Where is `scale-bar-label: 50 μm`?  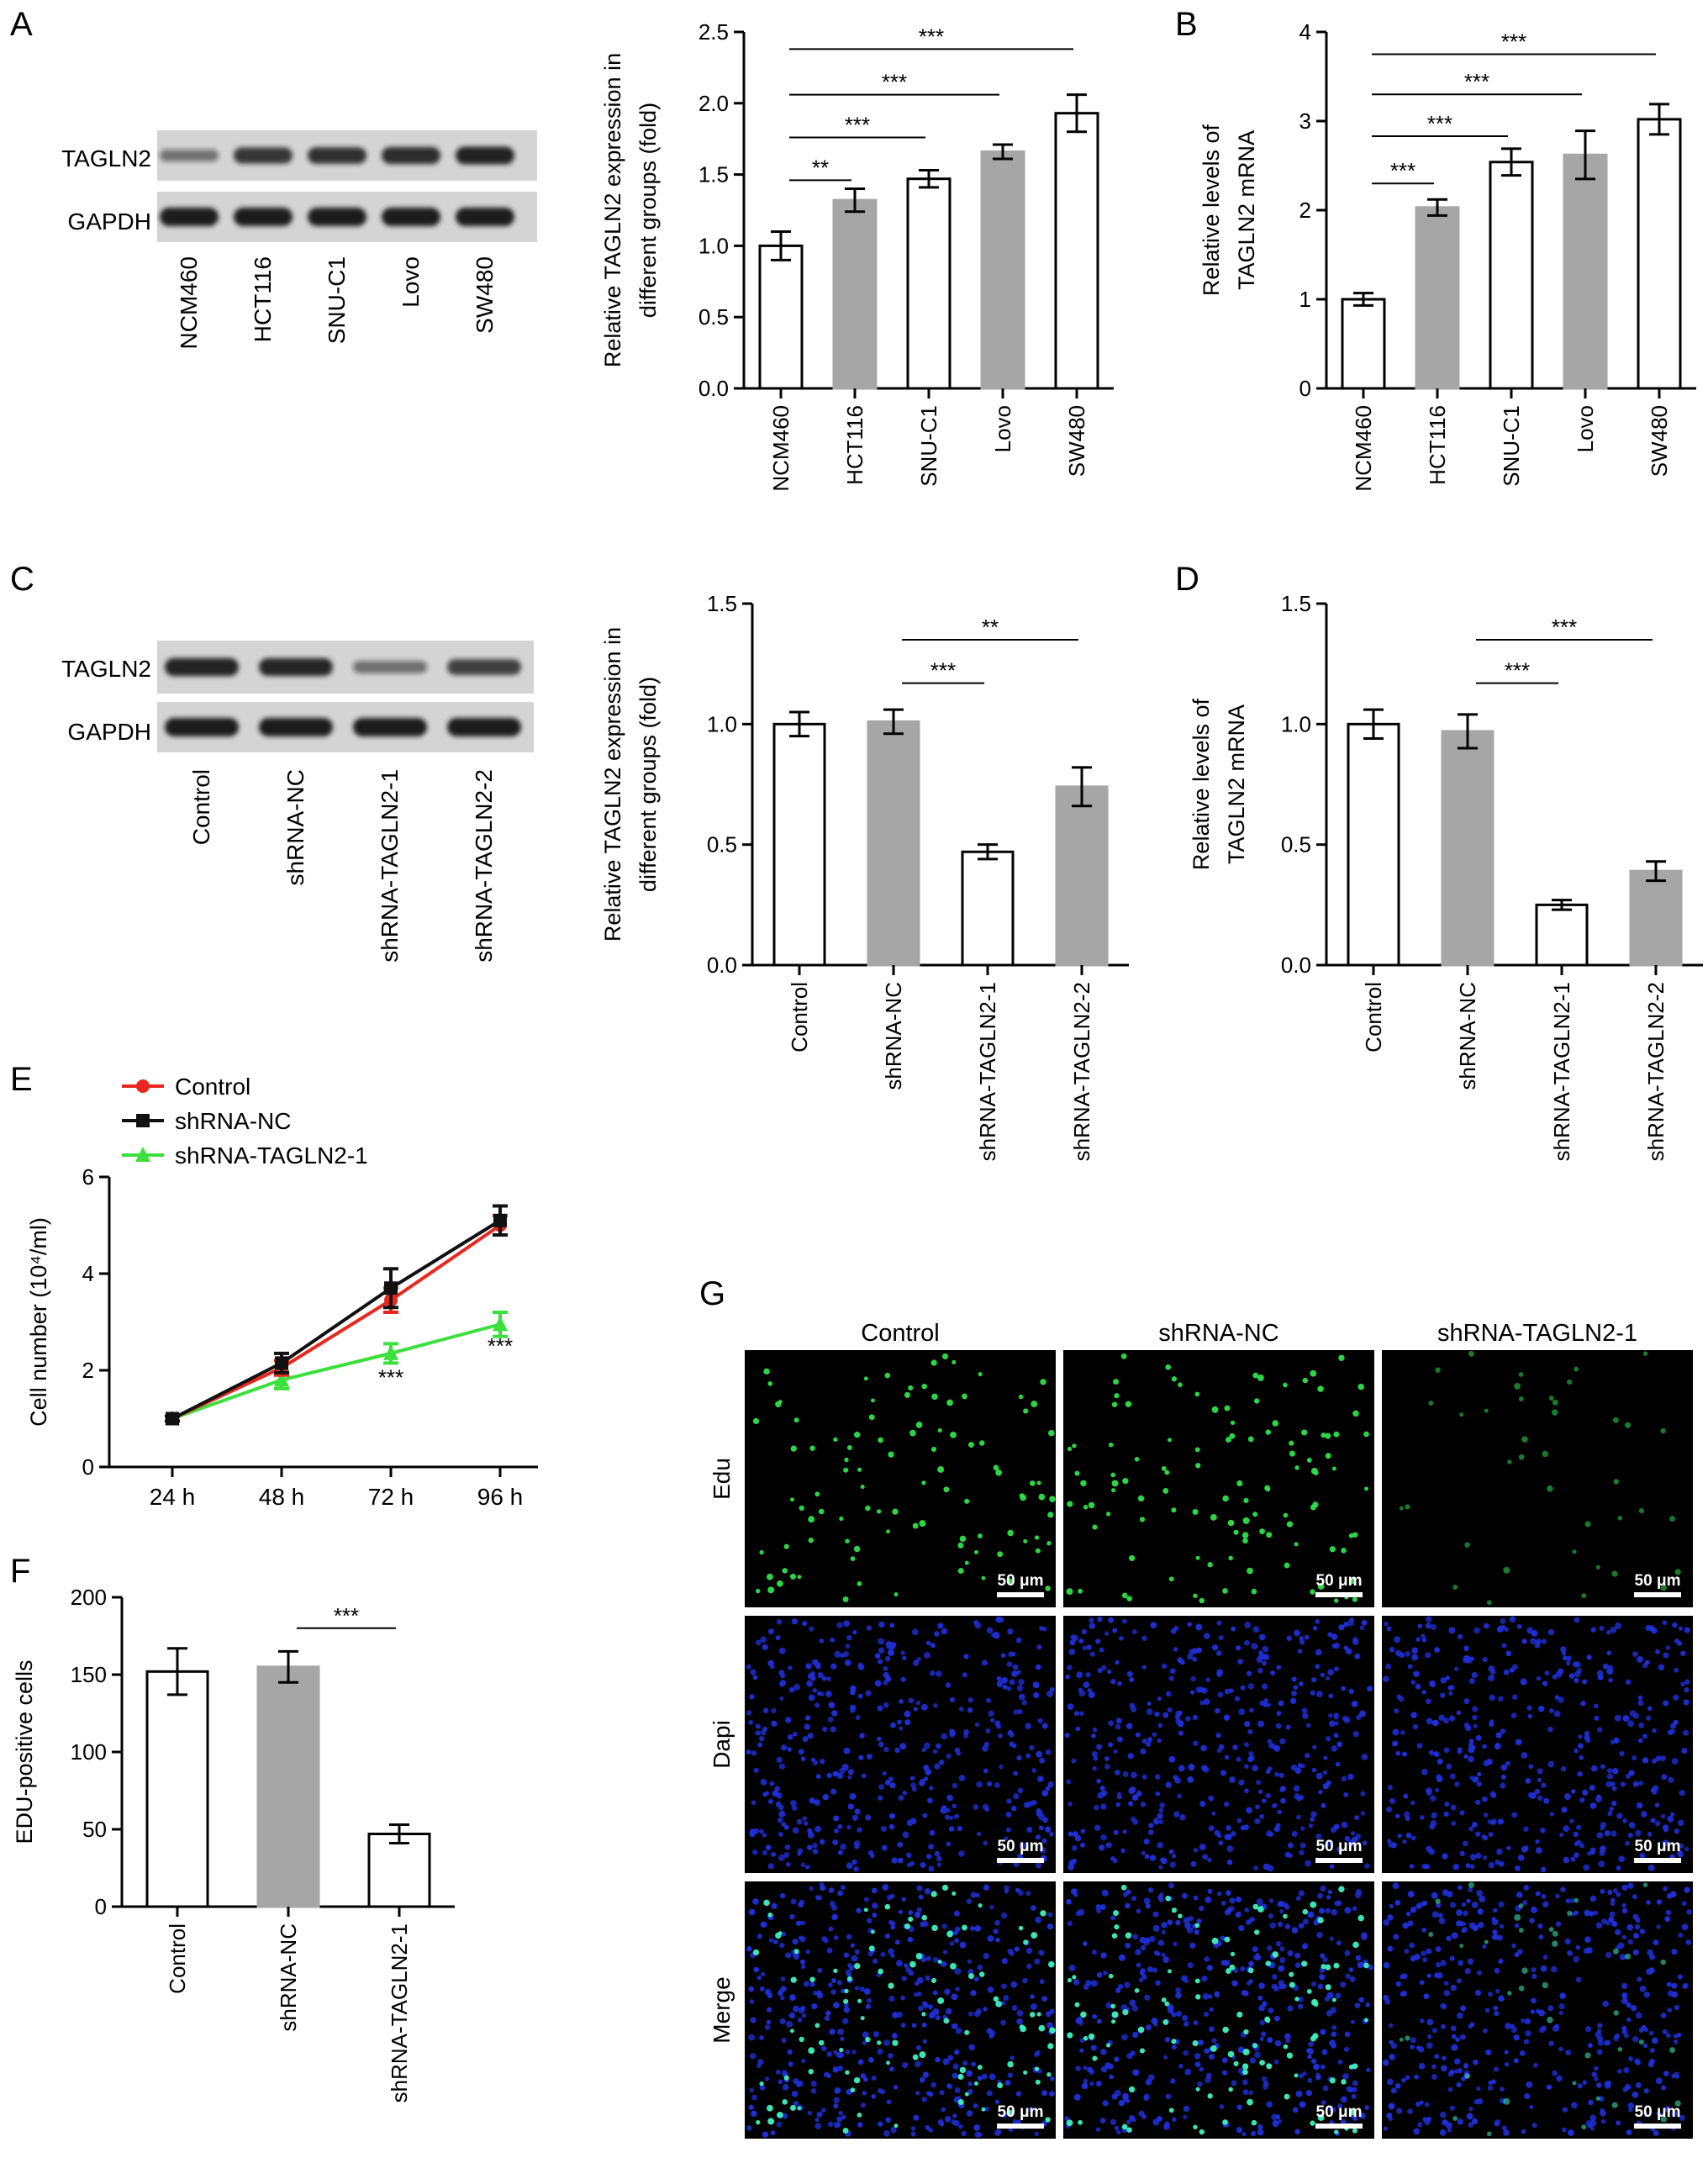 scale-bar-label: 50 μm is located at coordinates (1021, 1846).